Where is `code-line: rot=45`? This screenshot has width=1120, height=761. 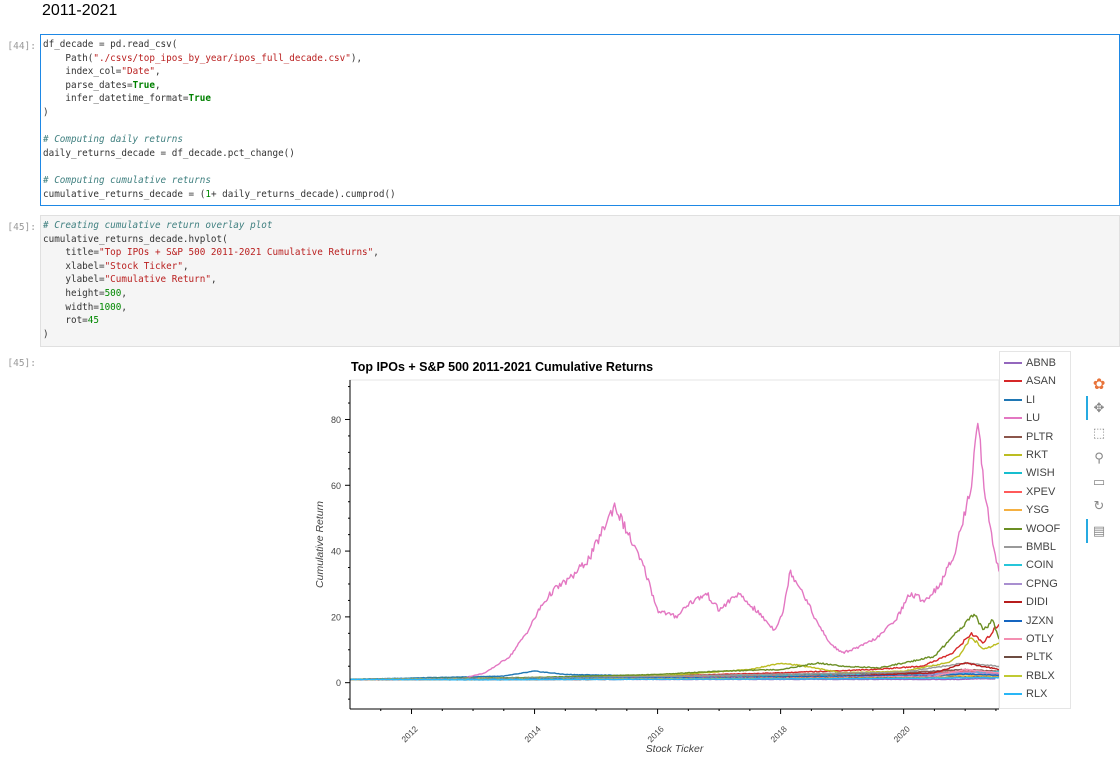
code-line: rot=45 is located at coordinates (580, 321).